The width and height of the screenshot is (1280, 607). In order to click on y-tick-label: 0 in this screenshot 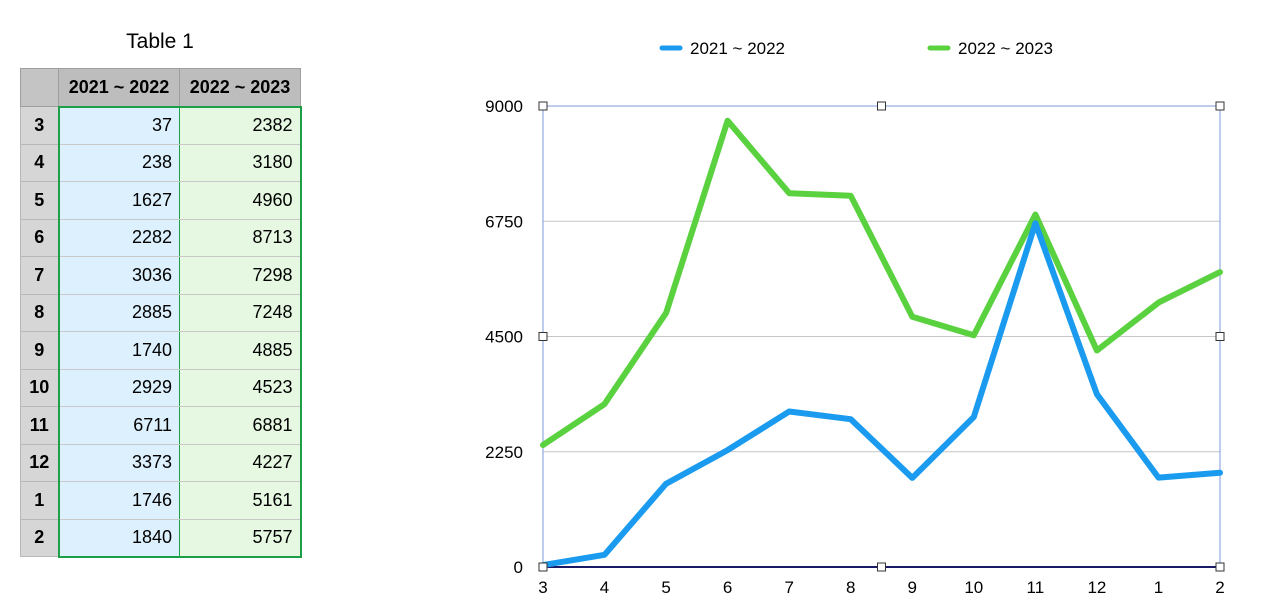, I will do `click(518, 567)`.